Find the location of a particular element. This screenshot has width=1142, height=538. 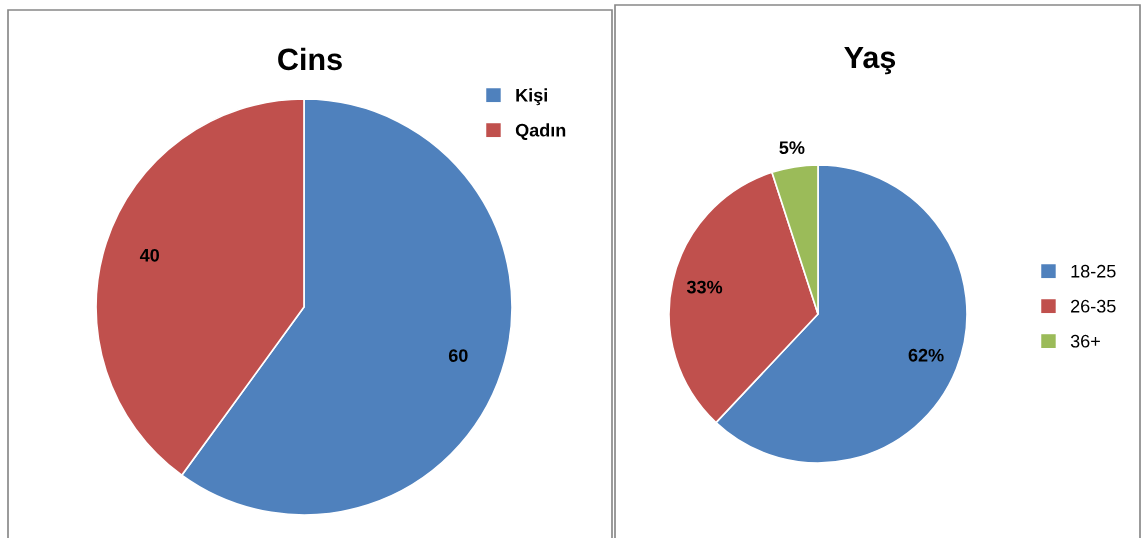

chart-title: Cins is located at coordinates (310, 59).